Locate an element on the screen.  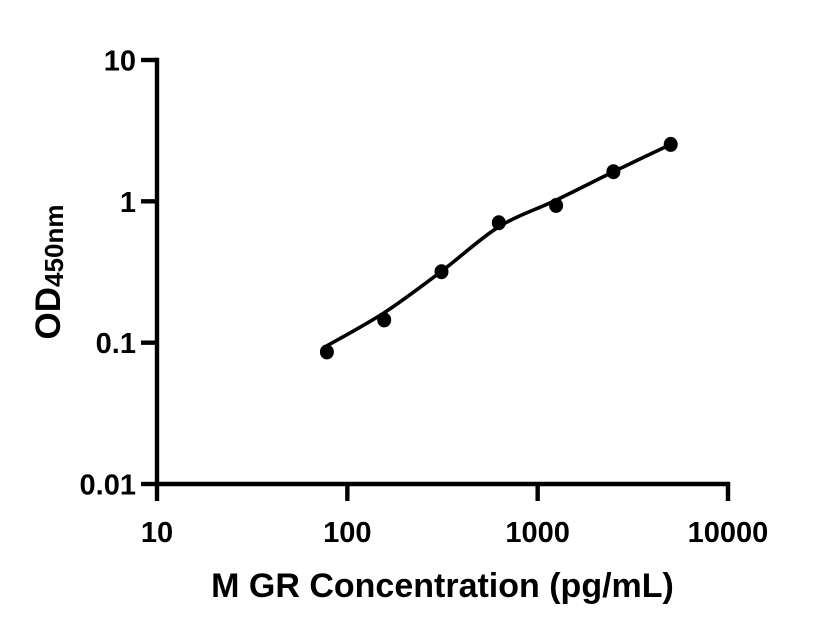
y-tick-label: 10 is located at coordinates (120, 62).